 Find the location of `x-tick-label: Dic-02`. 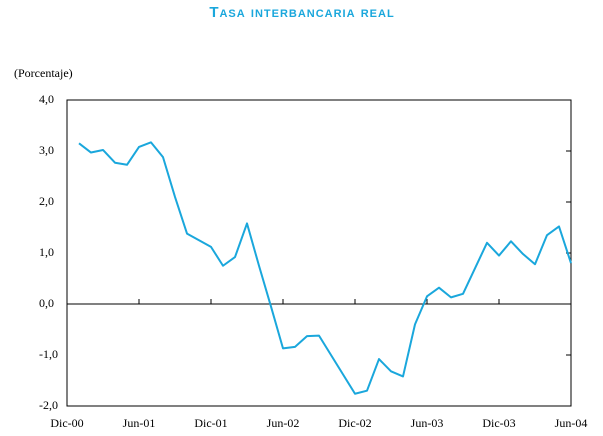

x-tick-label: Dic-02 is located at coordinates (354, 423).